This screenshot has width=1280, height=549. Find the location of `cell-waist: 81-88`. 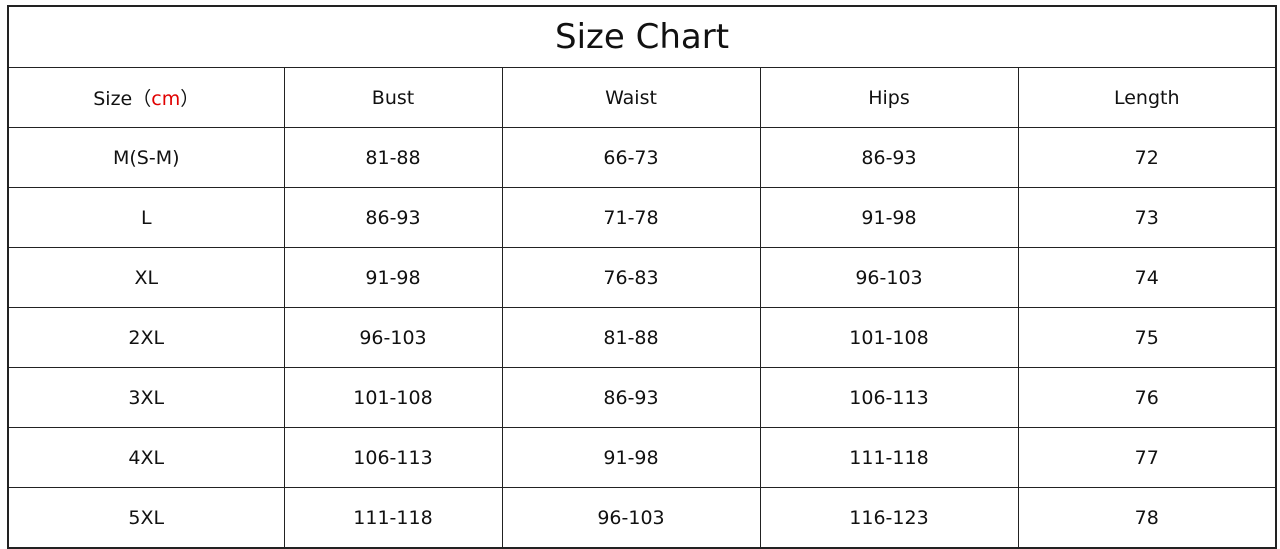

cell-waist: 81-88 is located at coordinates (631, 337).